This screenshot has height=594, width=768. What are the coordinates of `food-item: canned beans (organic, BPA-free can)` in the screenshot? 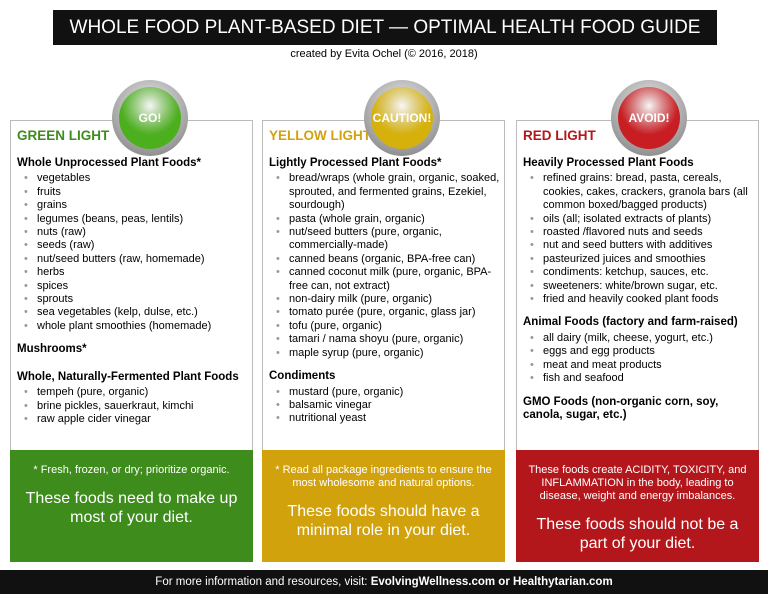 It's located at (388, 260).